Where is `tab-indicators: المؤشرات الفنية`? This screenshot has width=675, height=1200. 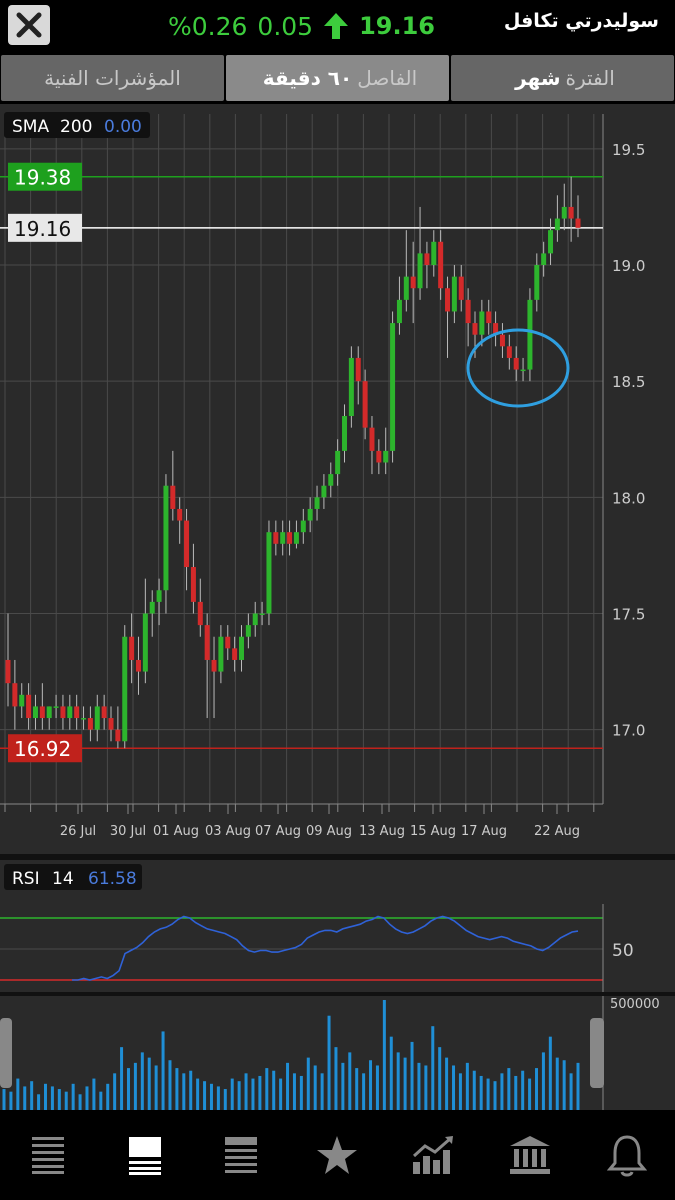 tab-indicators: المؤشرات الفنية is located at coordinates (112, 78).